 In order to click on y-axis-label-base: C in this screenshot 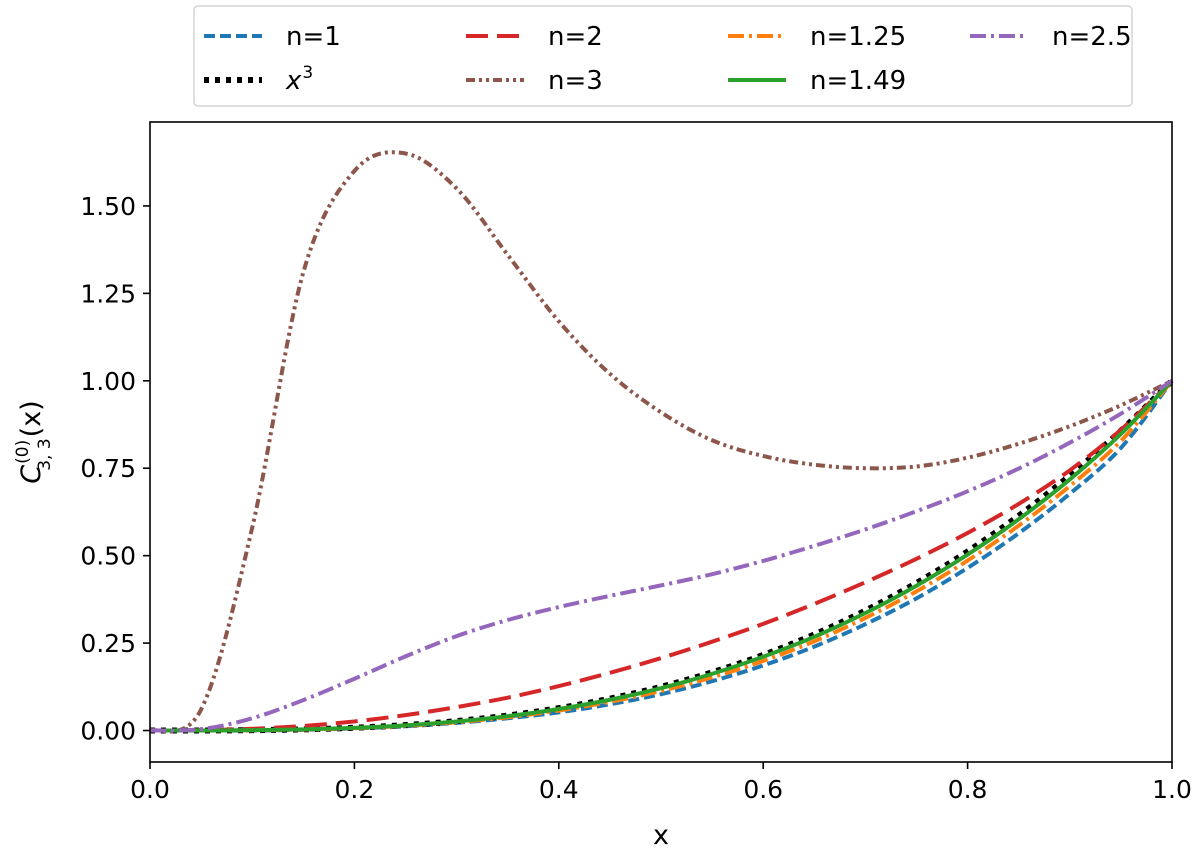, I will do `click(31, 474)`.